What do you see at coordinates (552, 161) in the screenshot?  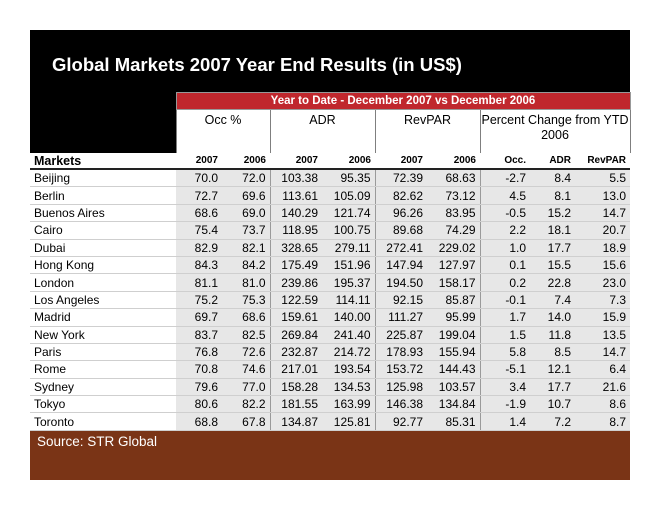 I see `subheader: ADR` at bounding box center [552, 161].